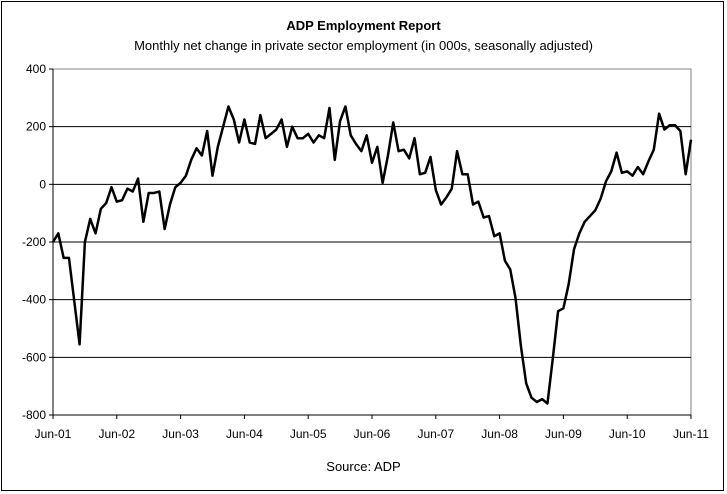 This screenshot has width=727, height=494. I want to click on x-tick-label: Jun-05, so click(308, 434).